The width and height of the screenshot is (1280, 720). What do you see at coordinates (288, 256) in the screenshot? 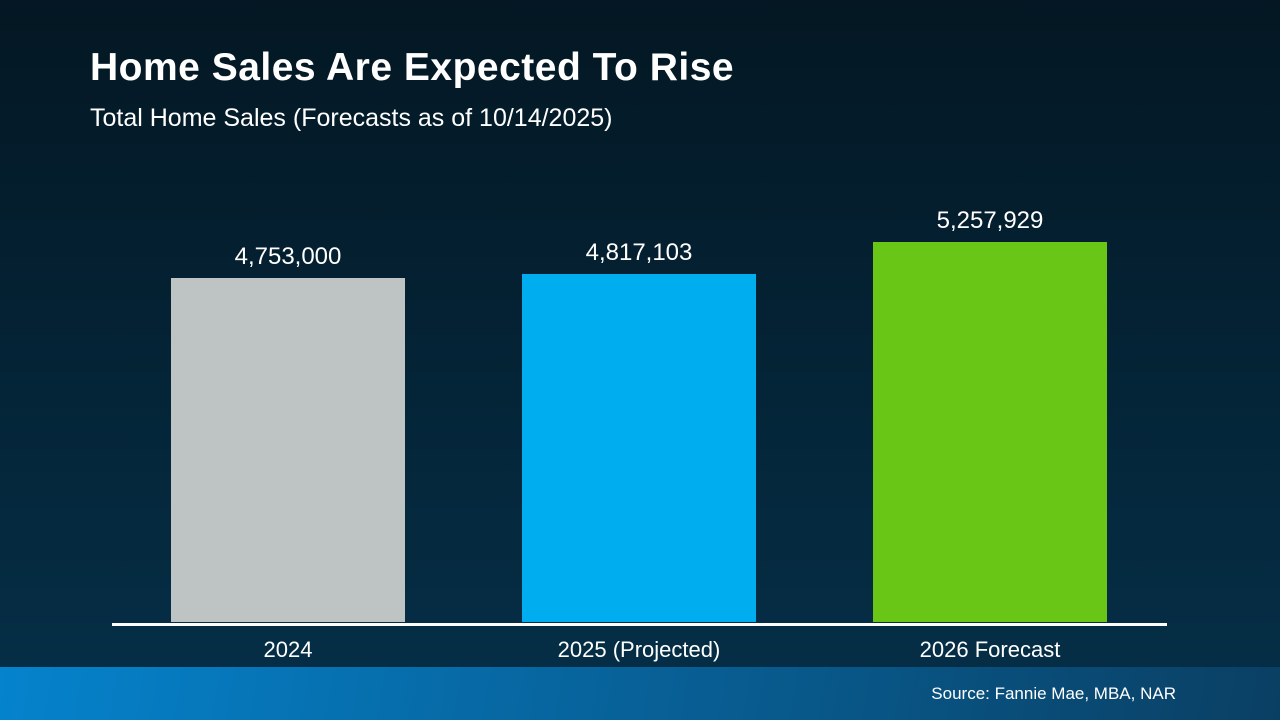
I see `value-label-2024: 4,753,000` at bounding box center [288, 256].